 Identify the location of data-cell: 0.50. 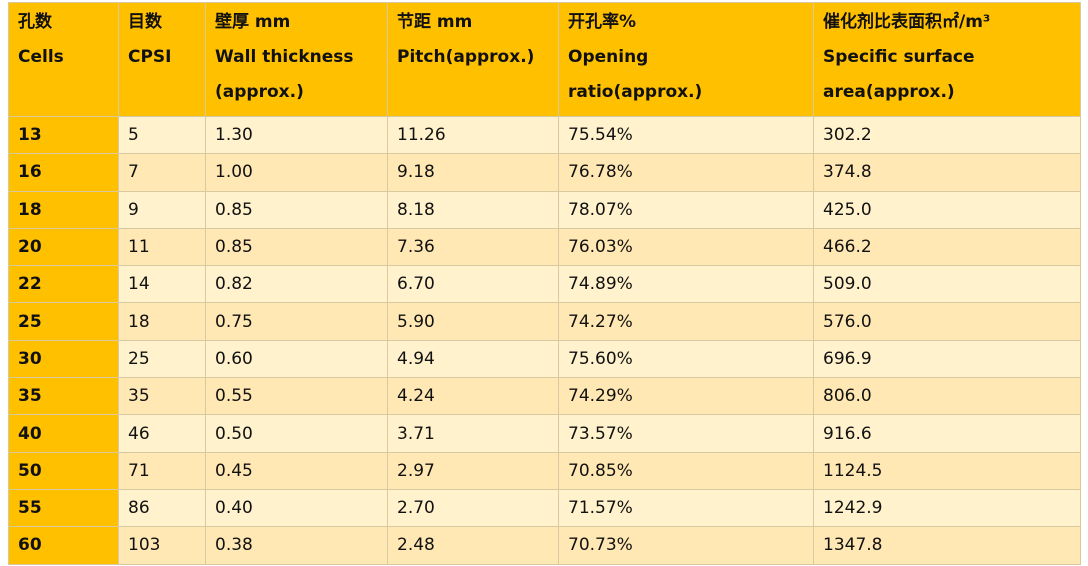
(296, 433).